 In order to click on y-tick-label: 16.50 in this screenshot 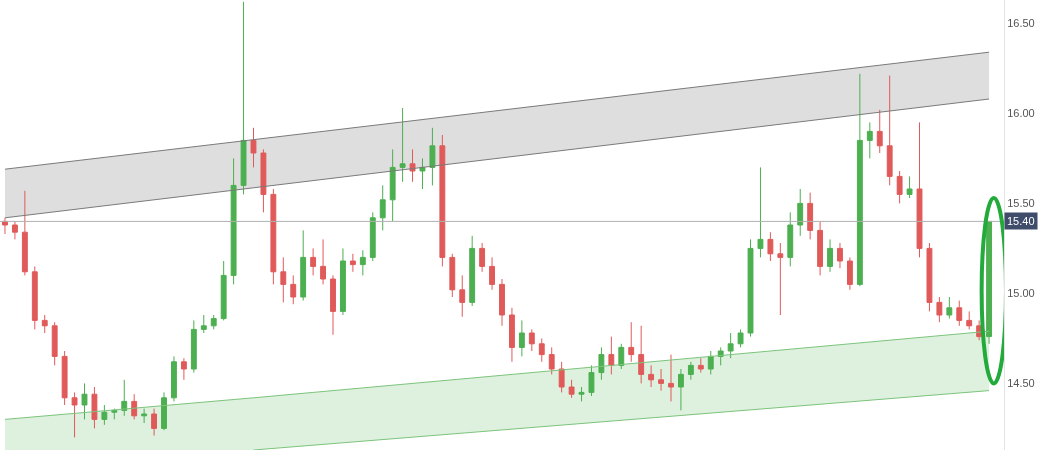, I will do `click(1021, 23)`.